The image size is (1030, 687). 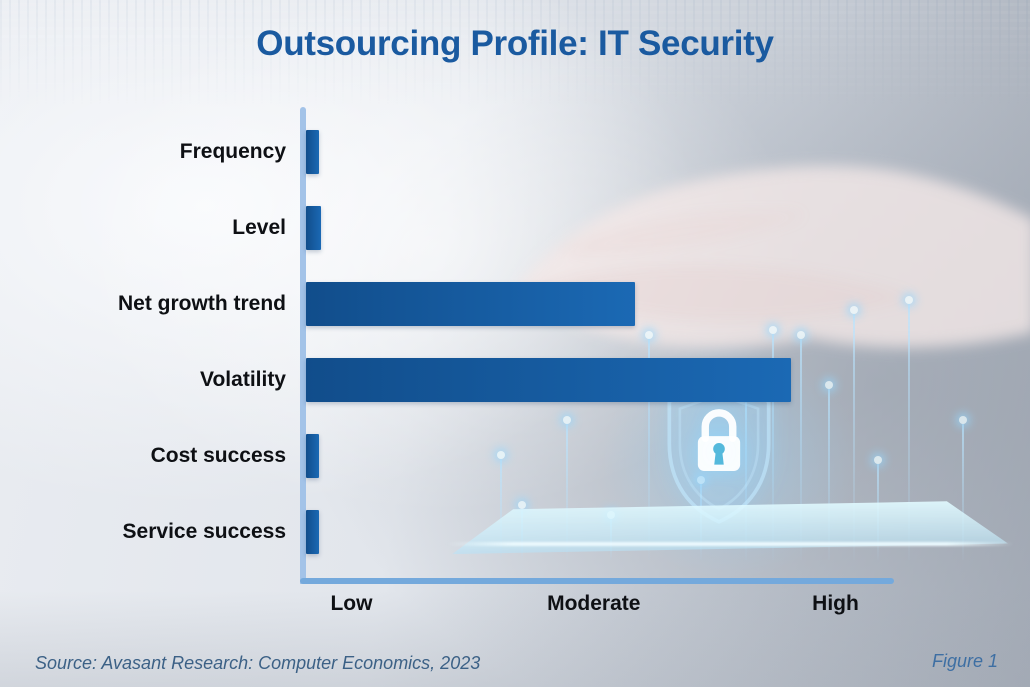 What do you see at coordinates (730, 529) in the screenshot?
I see `tablet-image` at bounding box center [730, 529].